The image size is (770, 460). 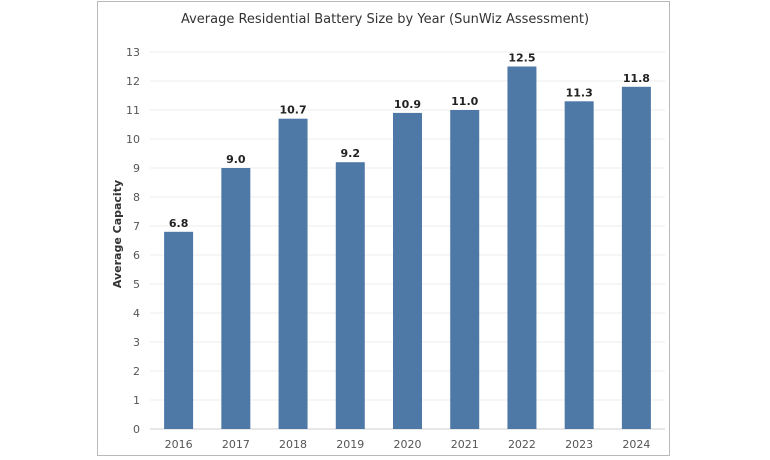 What do you see at coordinates (293, 444) in the screenshot?
I see `x-tick-label: 2018` at bounding box center [293, 444].